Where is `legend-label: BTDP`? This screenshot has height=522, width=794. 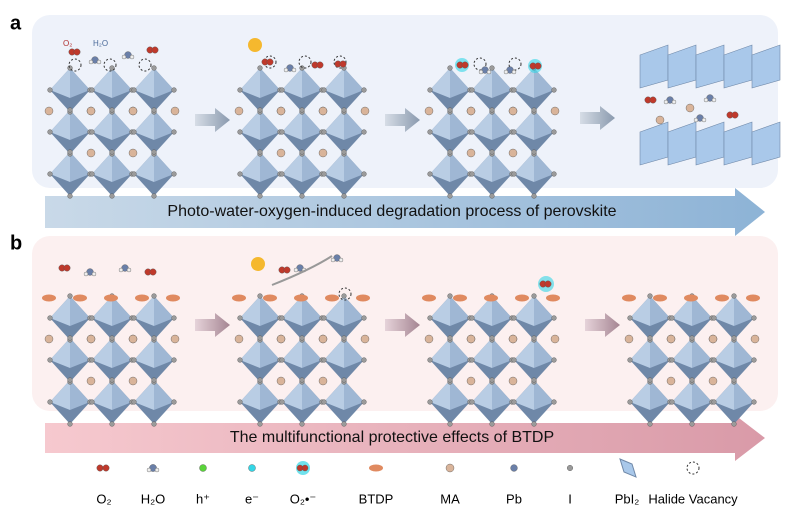 legend-label: BTDP is located at coordinates (376, 498).